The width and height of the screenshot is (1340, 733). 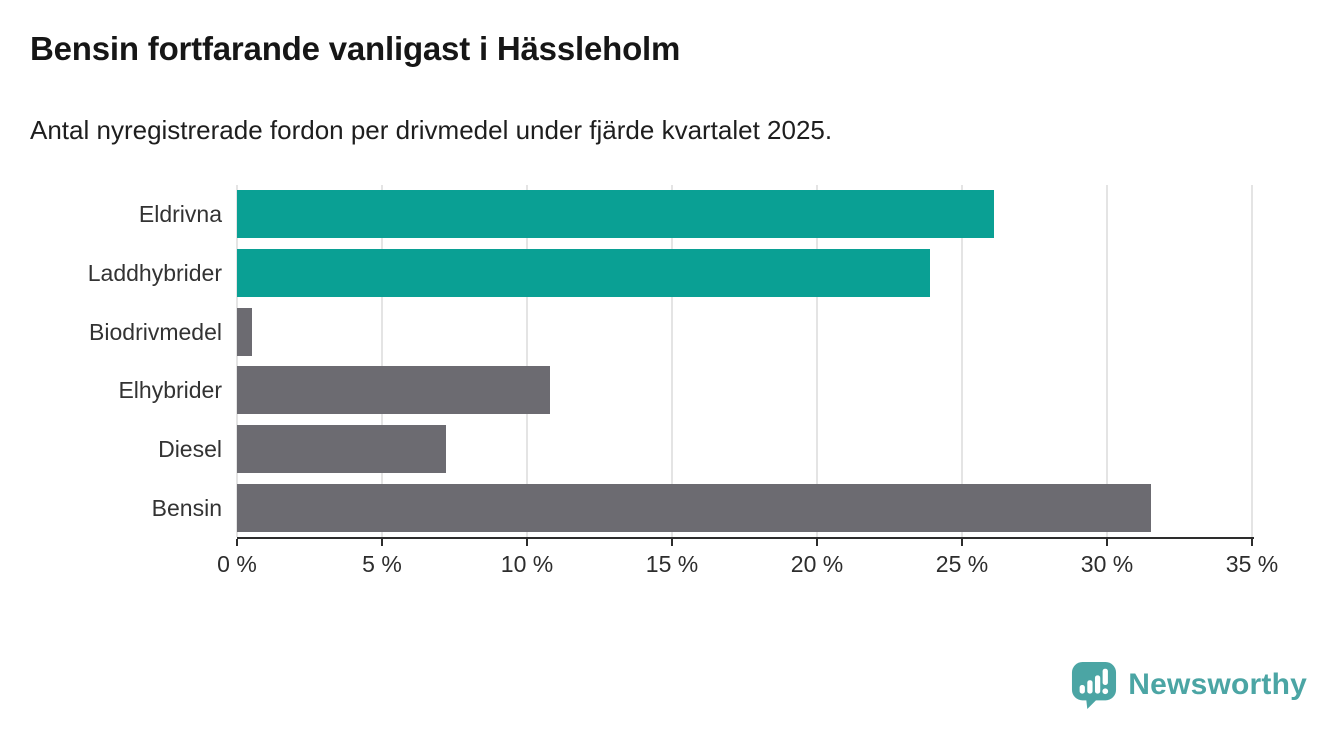 I want to click on bar-eldrivna, so click(x=615, y=214).